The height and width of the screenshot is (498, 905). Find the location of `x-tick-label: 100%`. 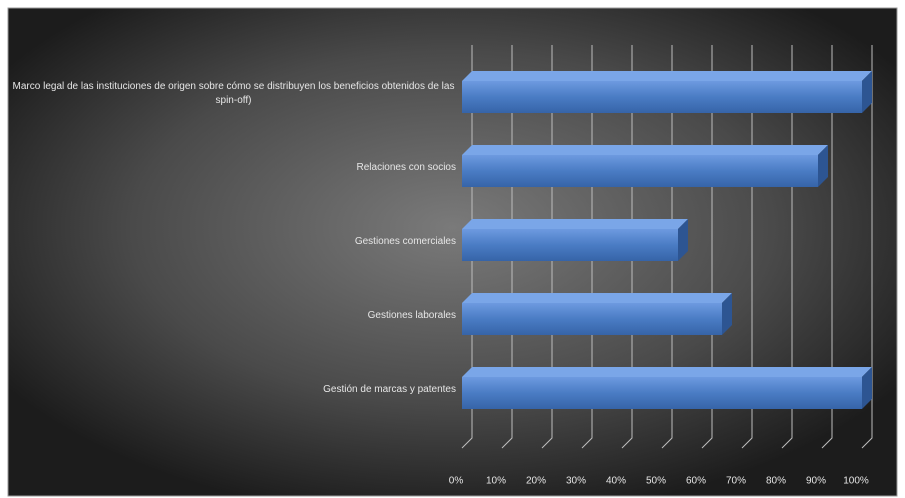

x-tick-label: 100% is located at coordinates (856, 481).